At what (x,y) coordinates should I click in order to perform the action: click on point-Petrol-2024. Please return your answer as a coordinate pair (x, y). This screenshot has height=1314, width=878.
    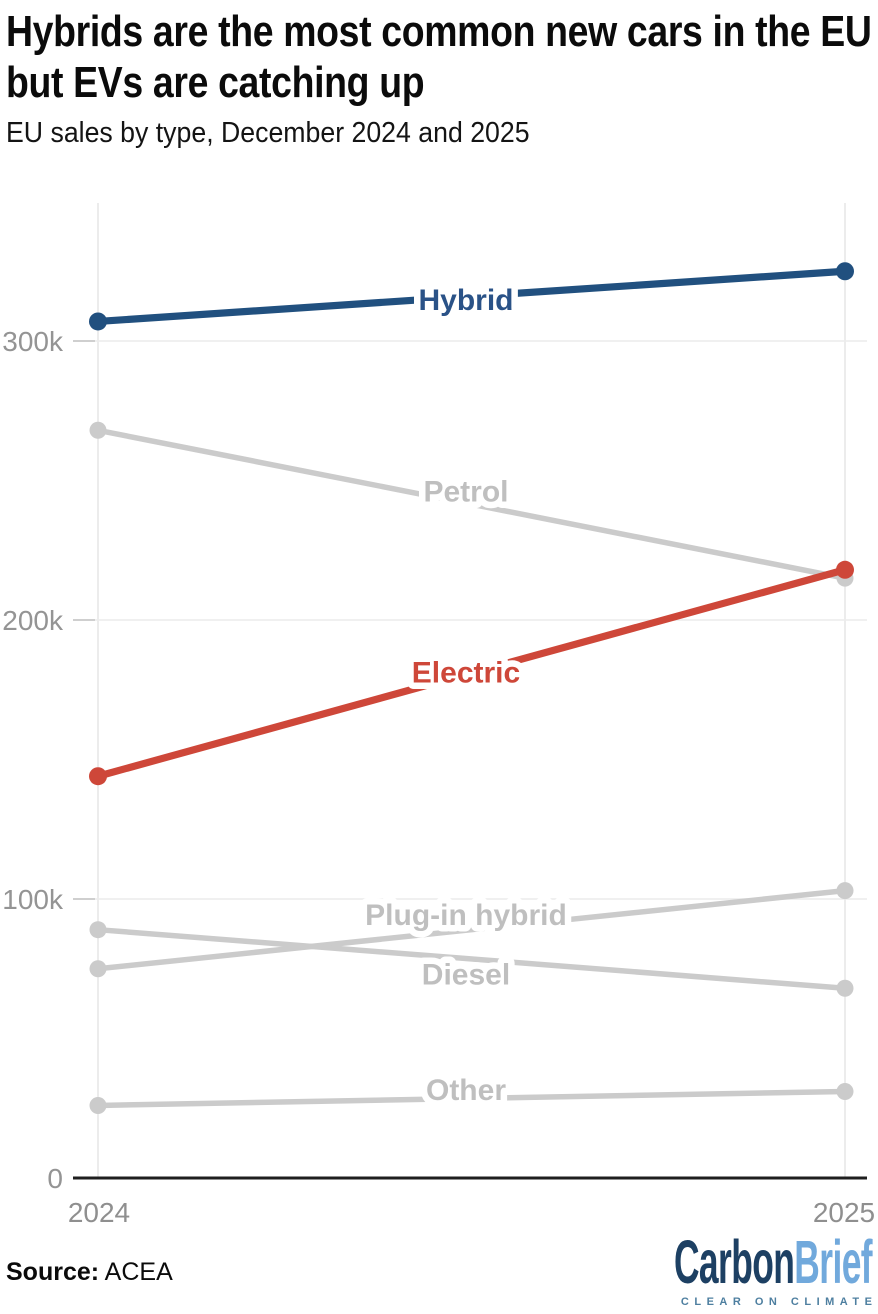
    Looking at the image, I should click on (98, 430).